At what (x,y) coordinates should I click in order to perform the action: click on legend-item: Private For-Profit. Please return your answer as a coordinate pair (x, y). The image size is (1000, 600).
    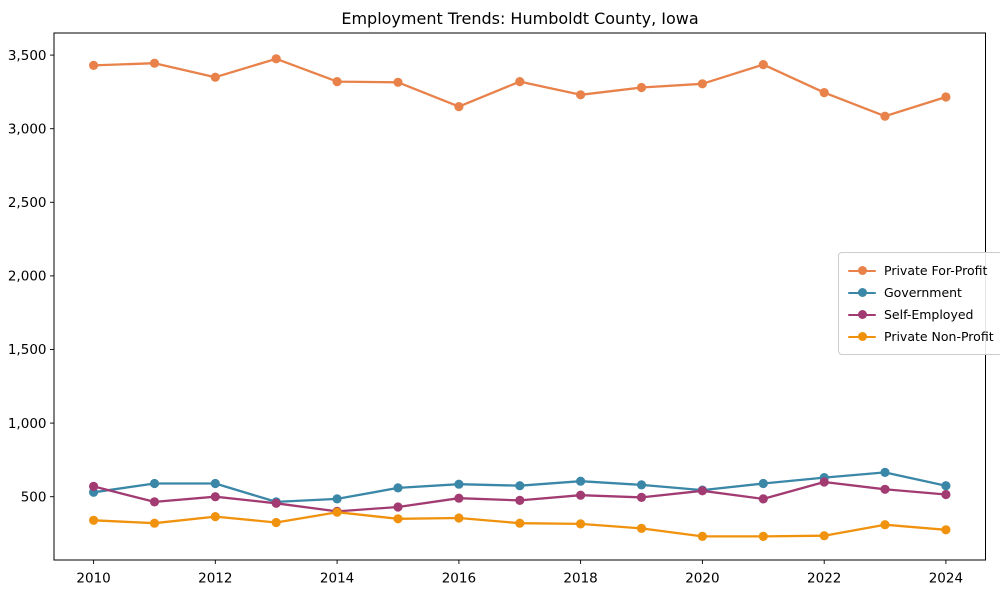
    Looking at the image, I should click on (921, 270).